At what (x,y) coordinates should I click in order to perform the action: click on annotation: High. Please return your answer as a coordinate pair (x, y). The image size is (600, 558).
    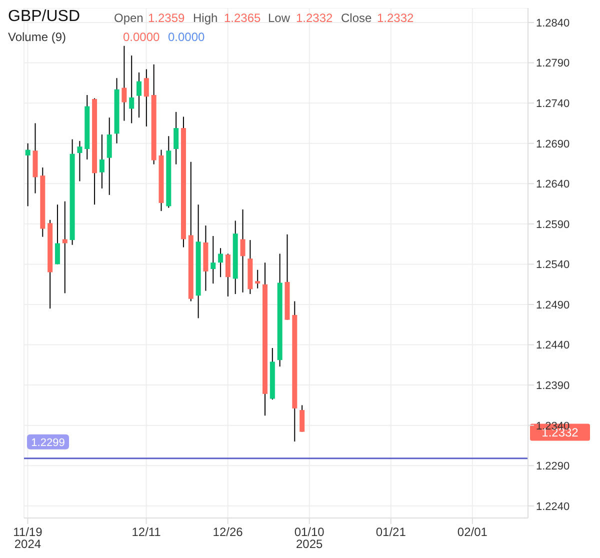
    Looking at the image, I should click on (205, 18).